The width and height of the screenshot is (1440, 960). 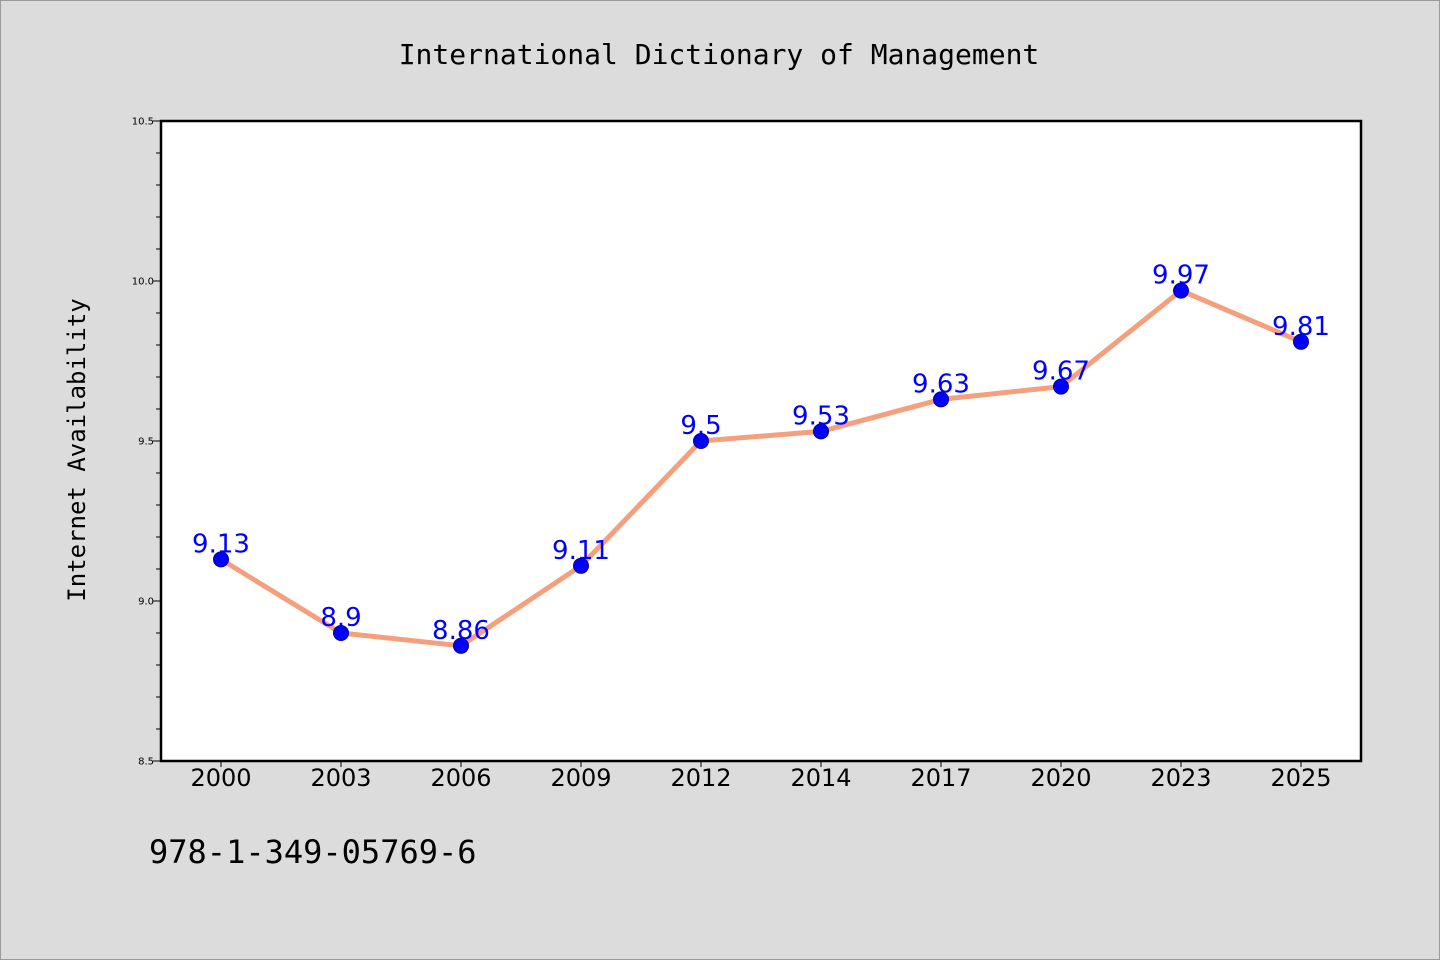 I want to click on x-tick-label: 2025, so click(x=1300, y=778).